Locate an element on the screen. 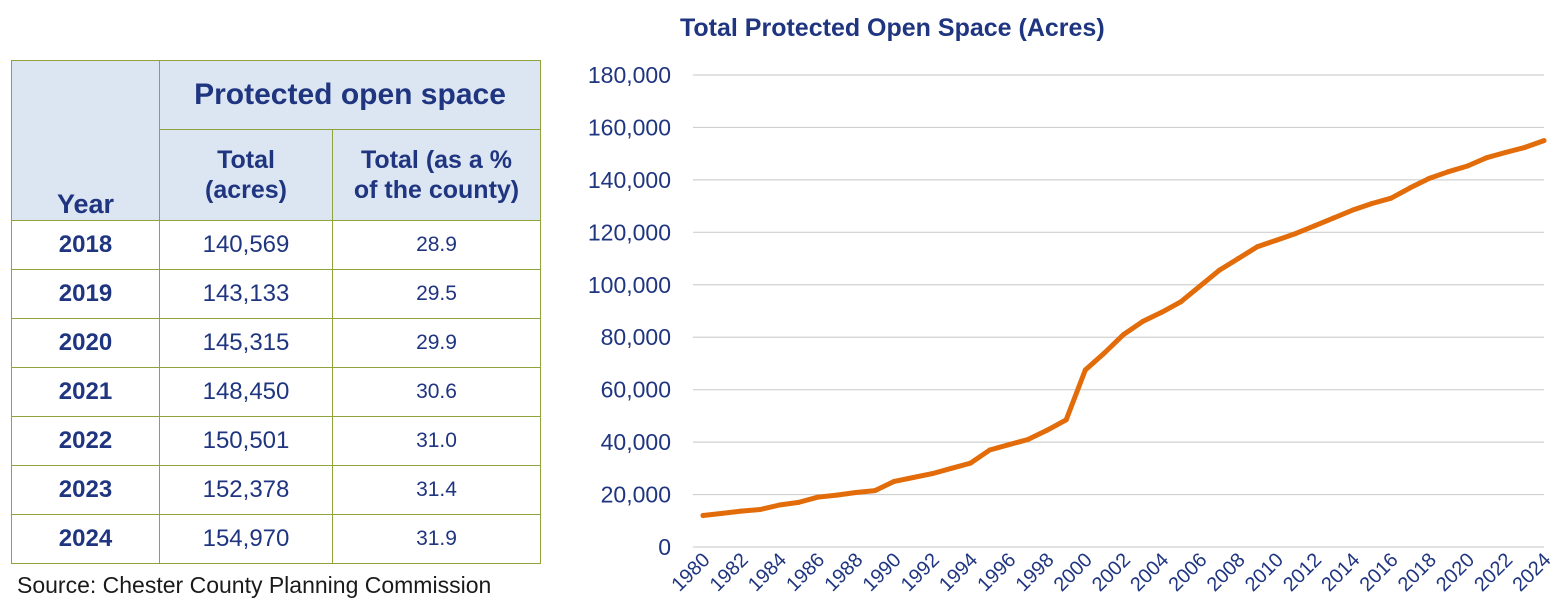 The width and height of the screenshot is (1557, 615). year-cell: 2024 is located at coordinates (85, 539).